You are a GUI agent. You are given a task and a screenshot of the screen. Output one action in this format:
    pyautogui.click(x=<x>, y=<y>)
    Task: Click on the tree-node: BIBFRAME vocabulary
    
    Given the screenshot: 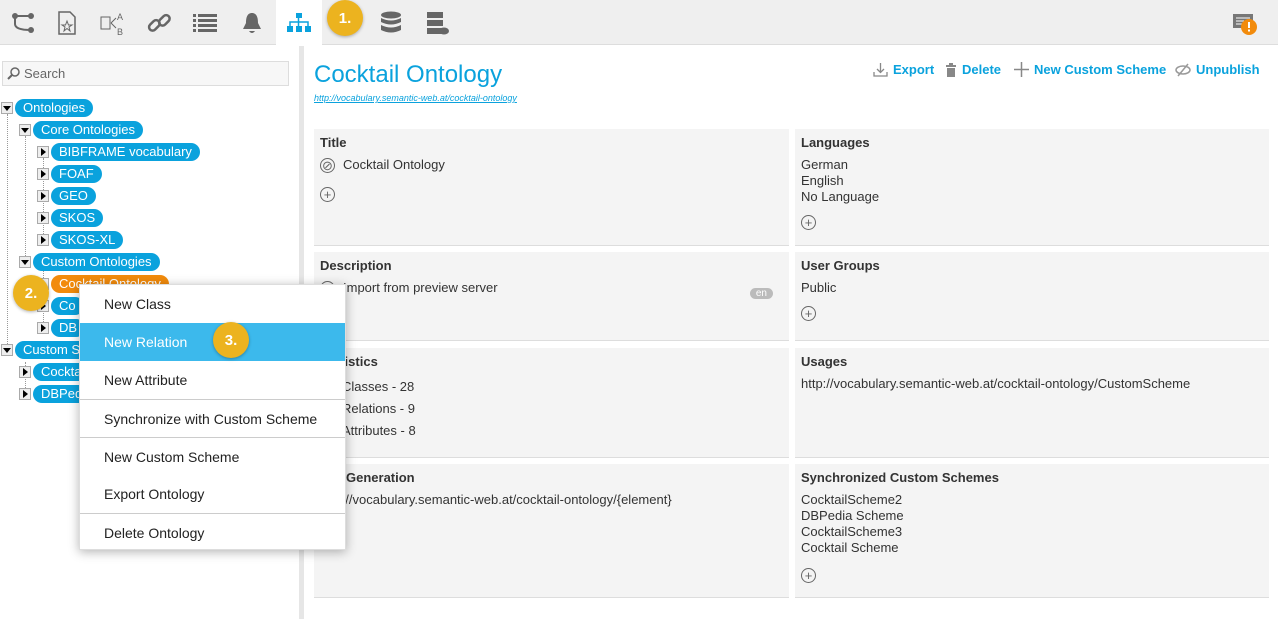 What is the action you would take?
    pyautogui.click(x=118, y=152)
    